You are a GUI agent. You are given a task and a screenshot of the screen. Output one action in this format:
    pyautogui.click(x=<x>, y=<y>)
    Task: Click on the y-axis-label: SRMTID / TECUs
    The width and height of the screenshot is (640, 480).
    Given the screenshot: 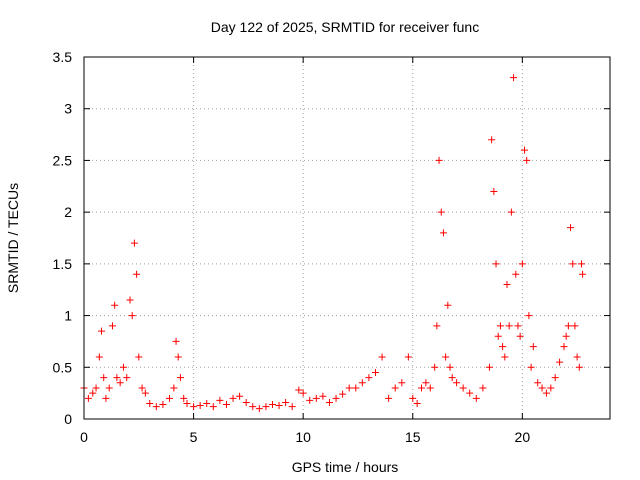 What is the action you would take?
    pyautogui.click(x=13, y=238)
    